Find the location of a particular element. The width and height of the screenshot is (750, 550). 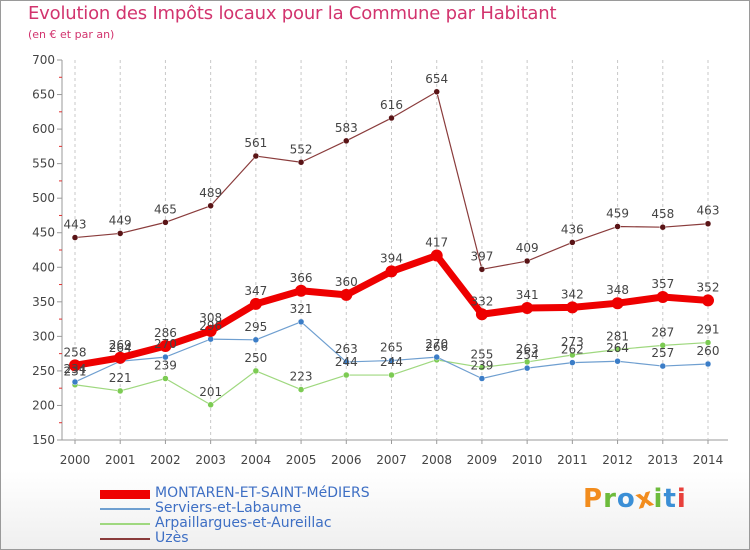

data-label: 286 is located at coordinates (165, 333).